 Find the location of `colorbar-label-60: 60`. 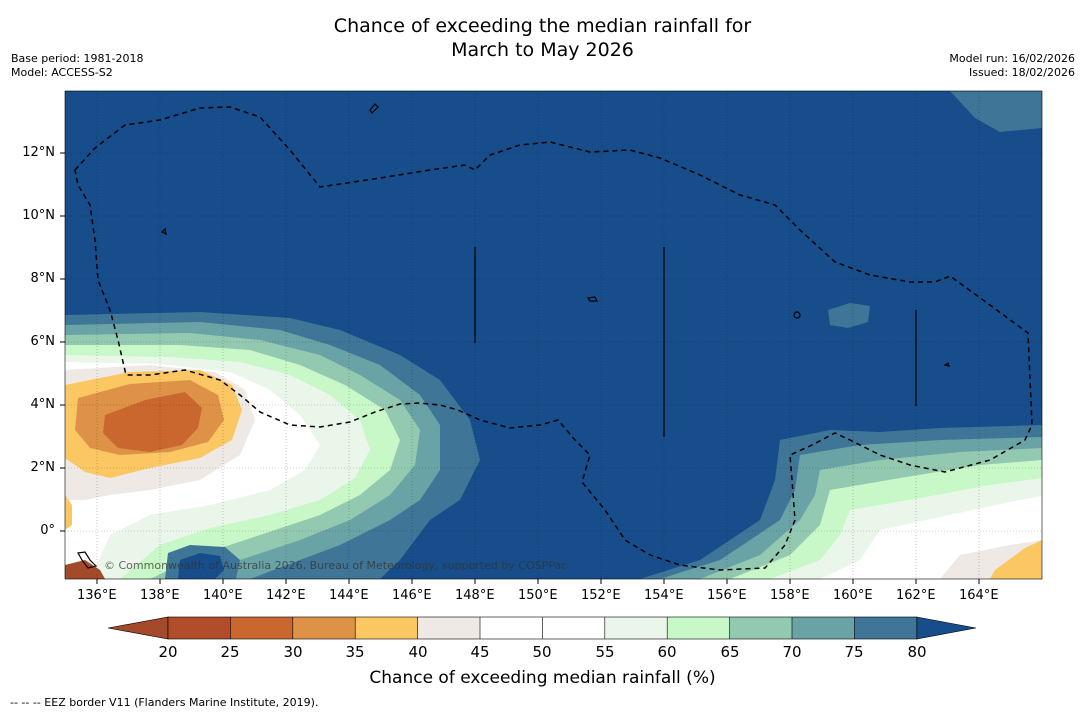

colorbar-label-60: 60 is located at coordinates (667, 652).